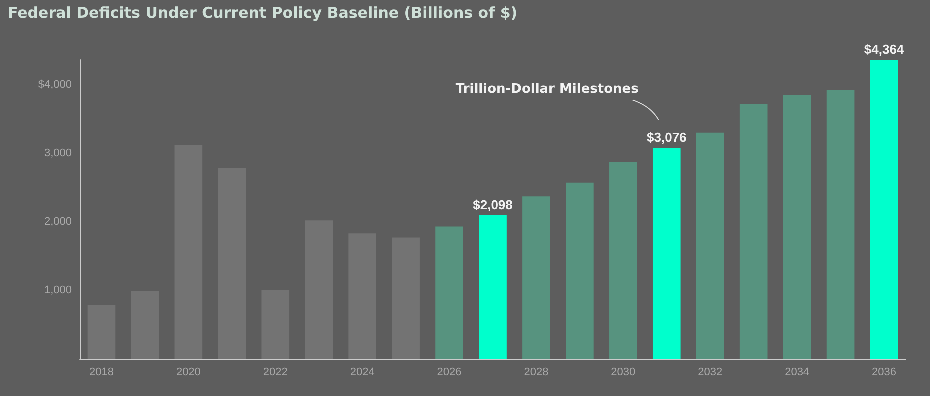 This screenshot has width=930, height=396. What do you see at coordinates (623, 372) in the screenshot?
I see `x-tick-label: 2030` at bounding box center [623, 372].